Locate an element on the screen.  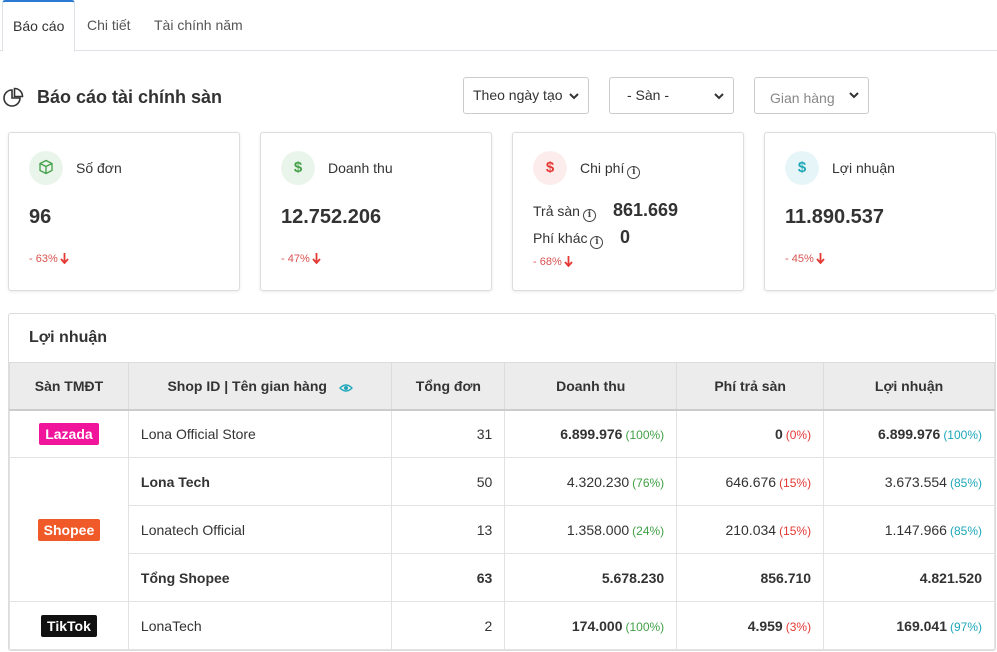
profit-pct: (85%) is located at coordinates (965, 482).